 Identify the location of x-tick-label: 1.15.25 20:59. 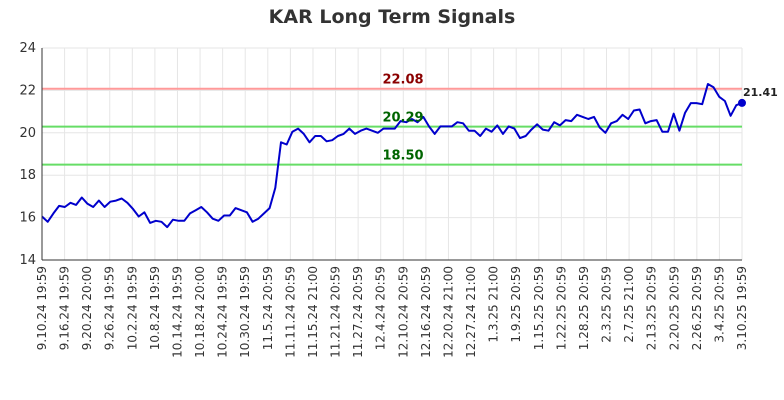
(539, 308).